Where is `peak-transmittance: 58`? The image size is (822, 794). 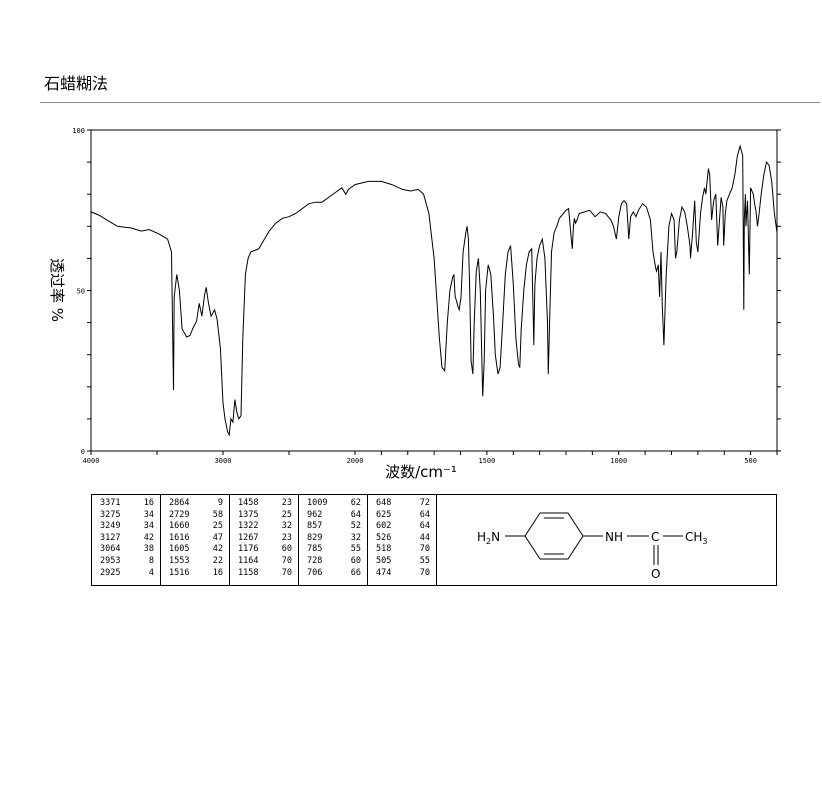
peak-transmittance: 58 is located at coordinates (217, 514).